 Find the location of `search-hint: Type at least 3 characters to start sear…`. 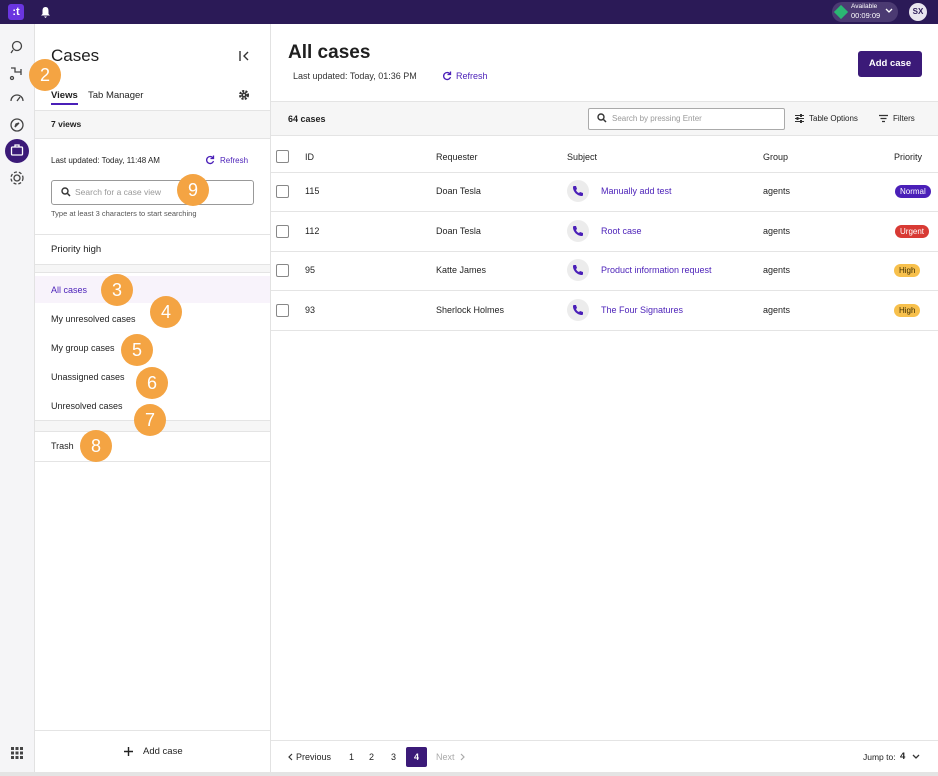

search-hint: Type at least 3 characters to start sear… is located at coordinates (124, 213).